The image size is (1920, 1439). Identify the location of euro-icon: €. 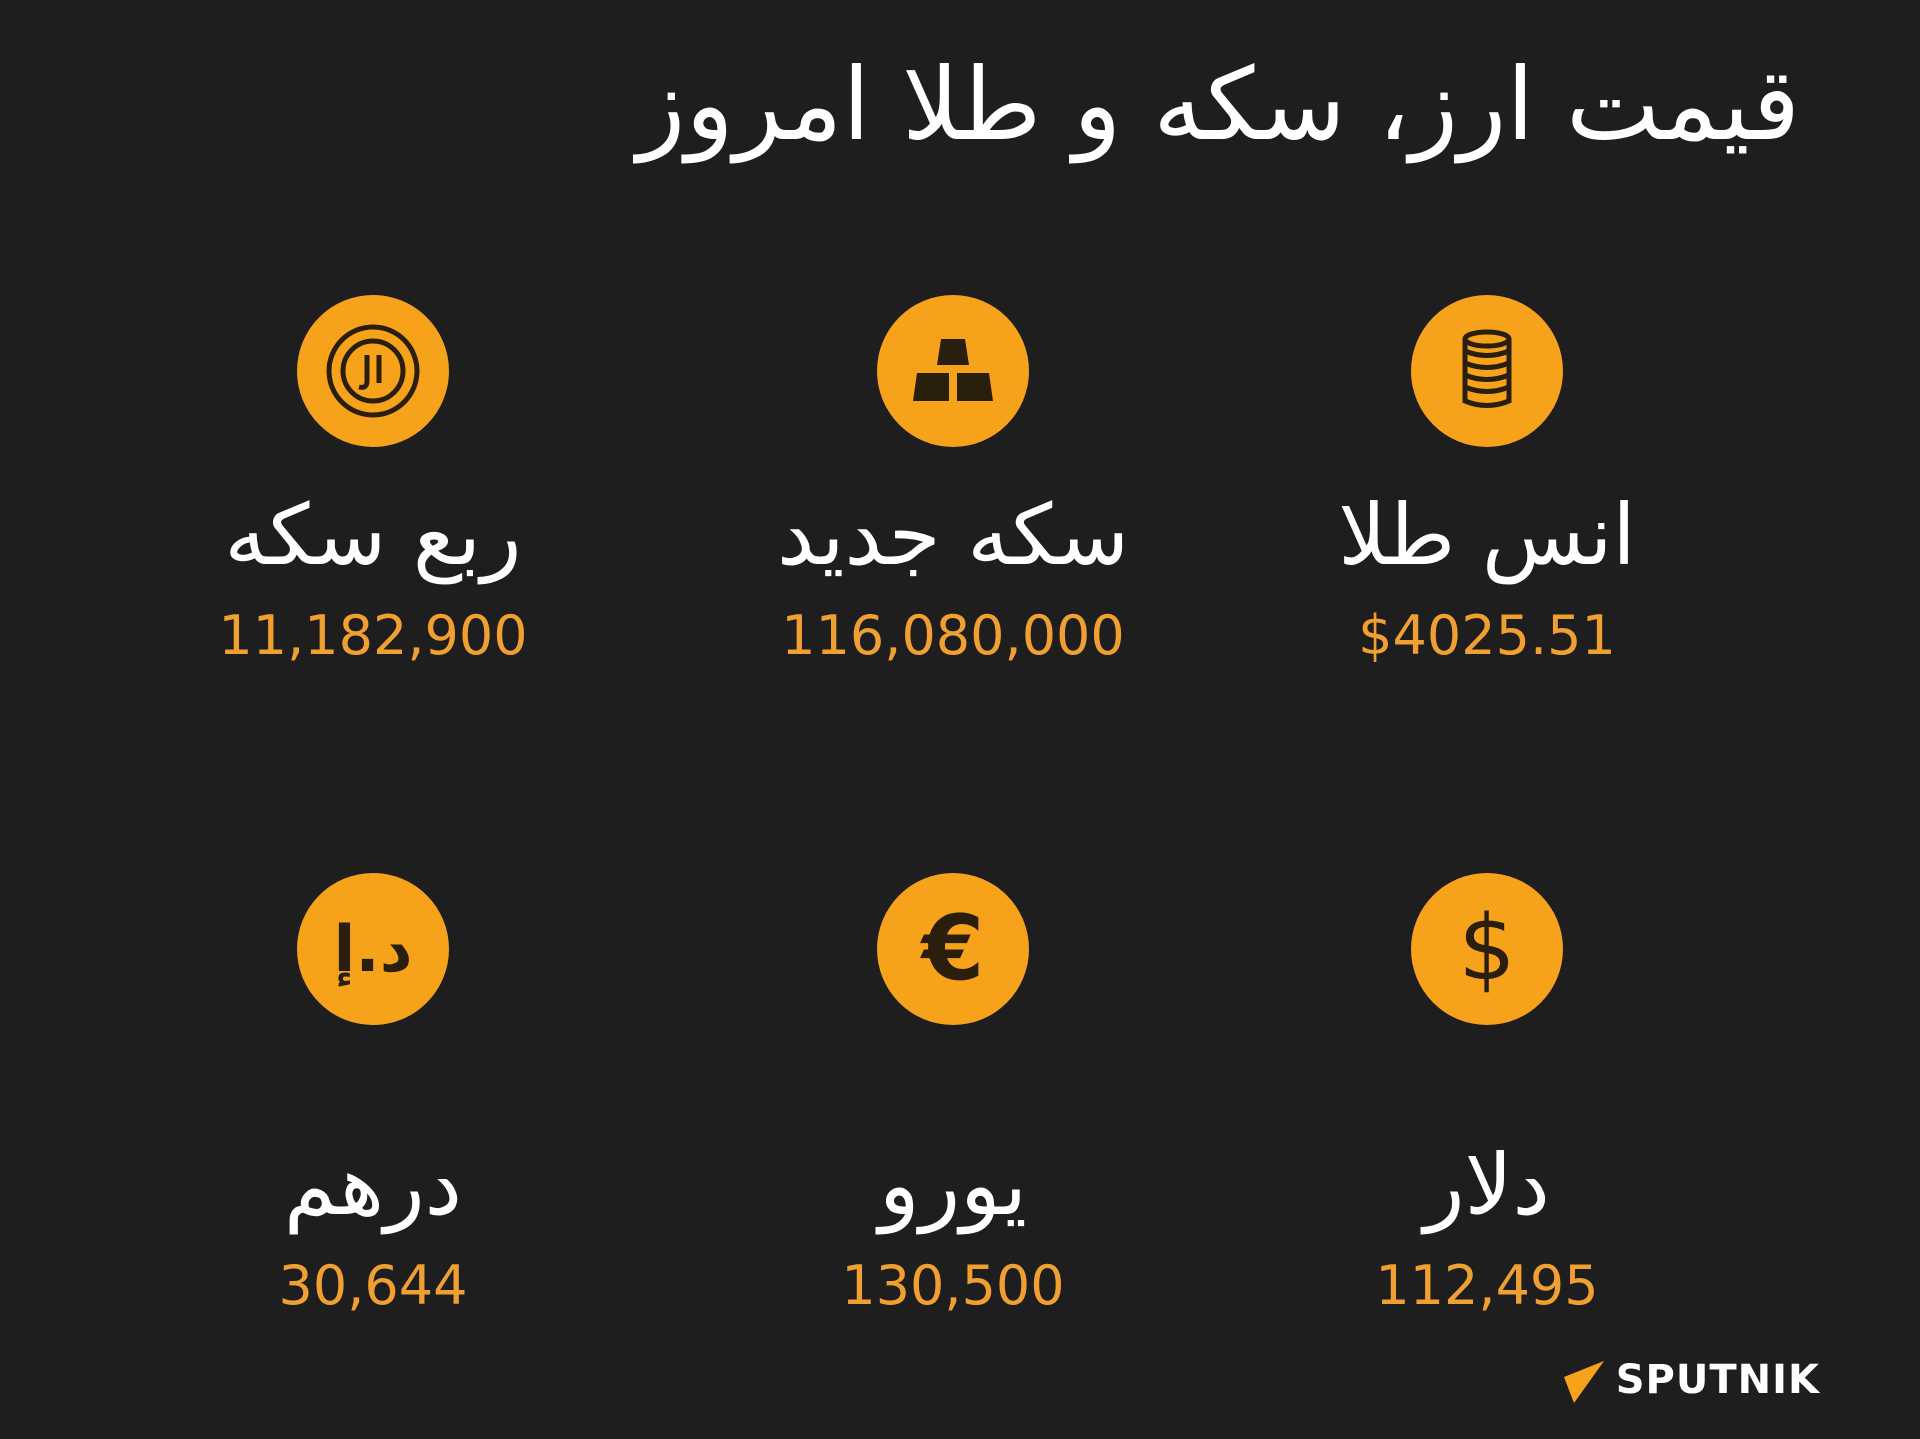
(953, 949).